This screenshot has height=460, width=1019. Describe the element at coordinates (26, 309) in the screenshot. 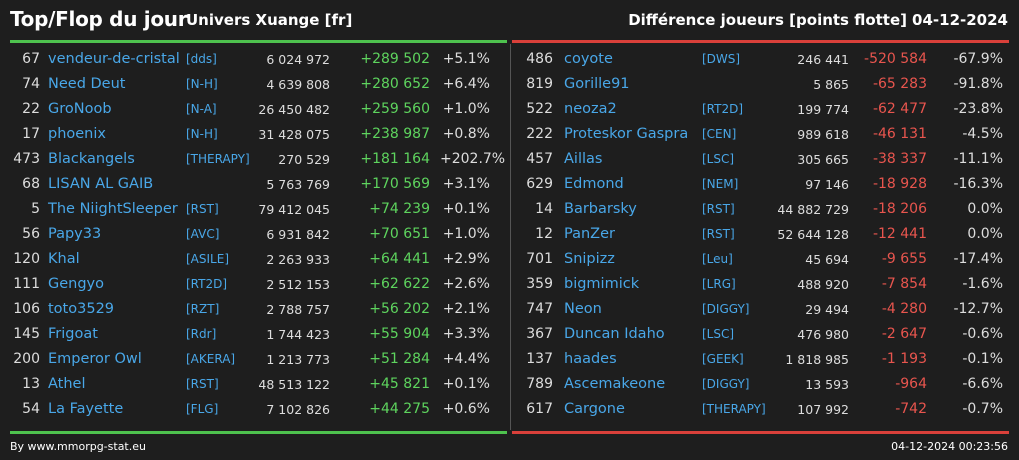

I see `player-rank: 106` at that location.